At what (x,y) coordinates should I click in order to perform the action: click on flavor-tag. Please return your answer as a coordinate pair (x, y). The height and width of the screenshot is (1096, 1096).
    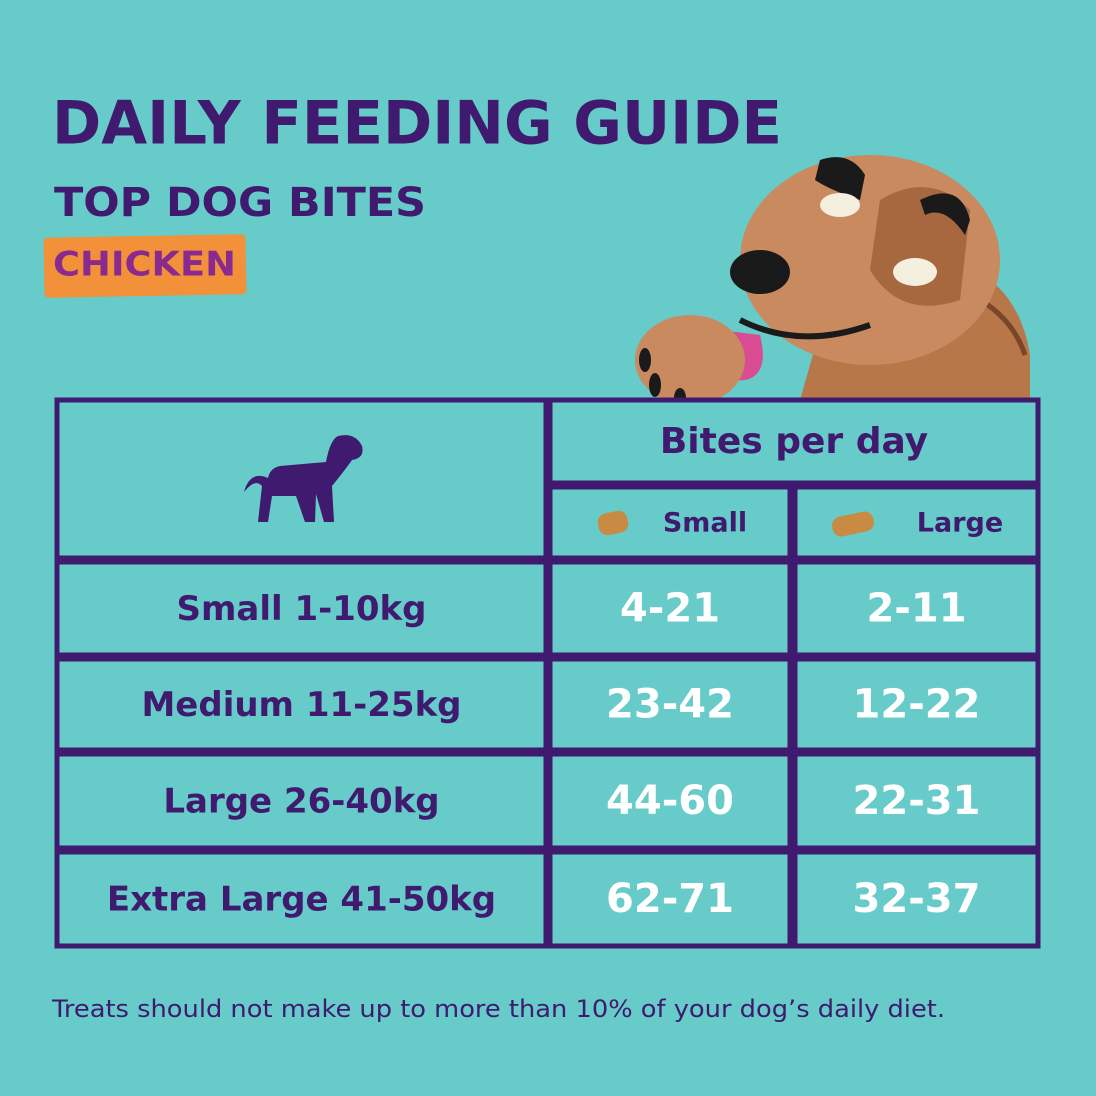
    Looking at the image, I should click on (145, 266).